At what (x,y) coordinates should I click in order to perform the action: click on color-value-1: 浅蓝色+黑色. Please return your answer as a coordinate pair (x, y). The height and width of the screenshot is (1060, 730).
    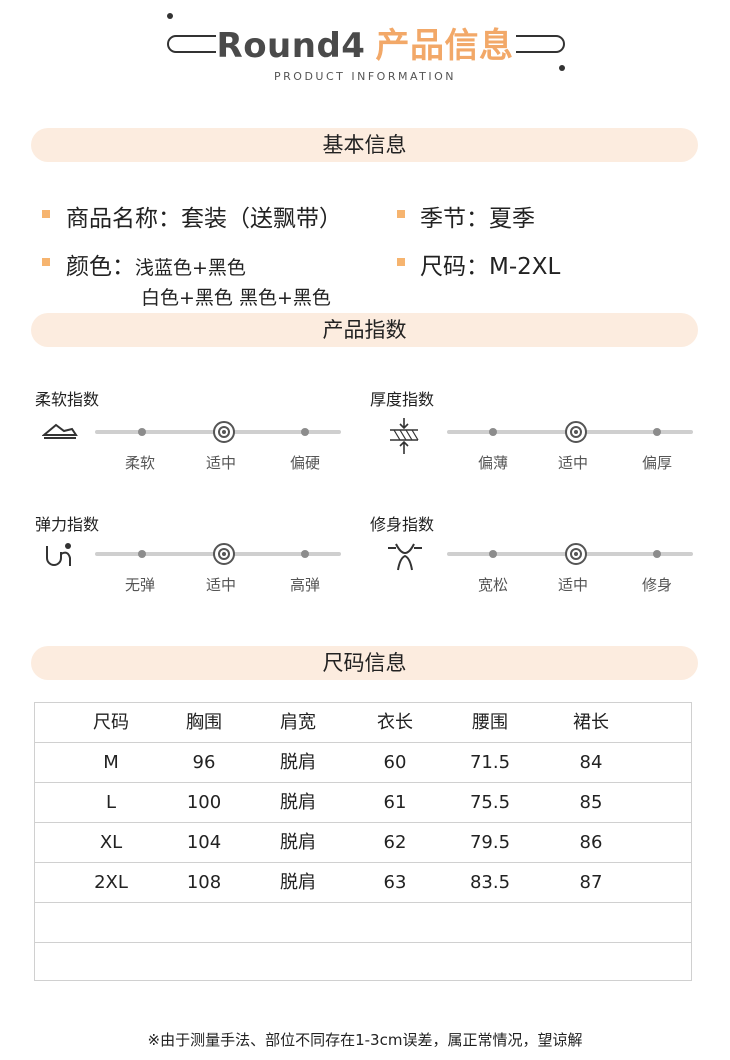
    Looking at the image, I should click on (190, 268).